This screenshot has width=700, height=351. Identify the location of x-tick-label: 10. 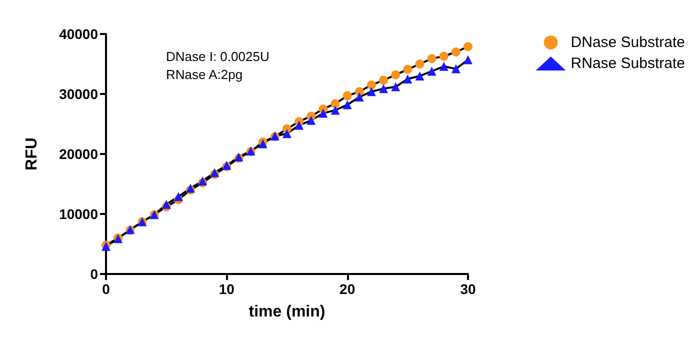
(226, 289).